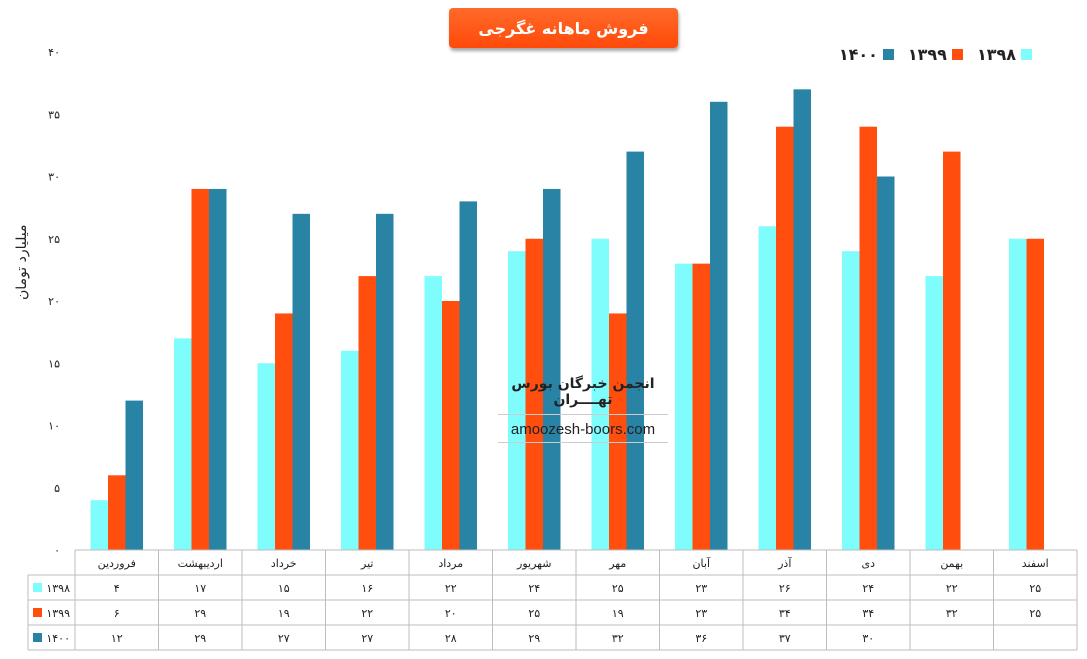  What do you see at coordinates (117, 638) in the screenshot?
I see `table-value: ۱۲` at bounding box center [117, 638].